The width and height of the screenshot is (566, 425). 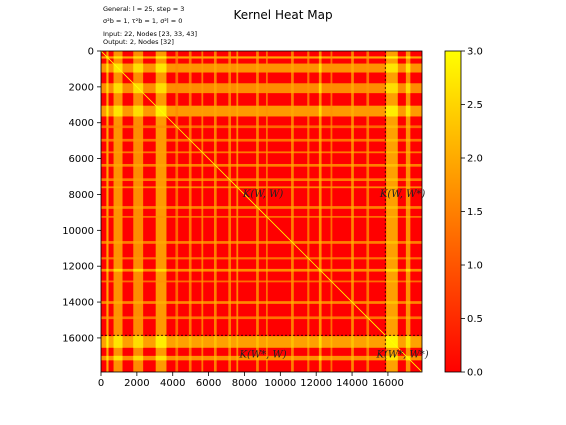 What do you see at coordinates (316, 383) in the screenshot?
I see `x-tick-label: 12000` at bounding box center [316, 383].